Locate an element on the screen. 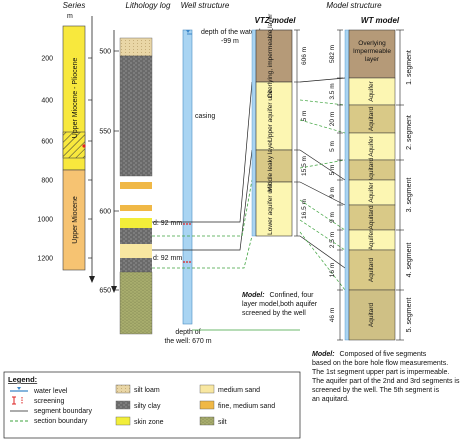  segment-label: 4. segment is located at coordinates (409, 260).